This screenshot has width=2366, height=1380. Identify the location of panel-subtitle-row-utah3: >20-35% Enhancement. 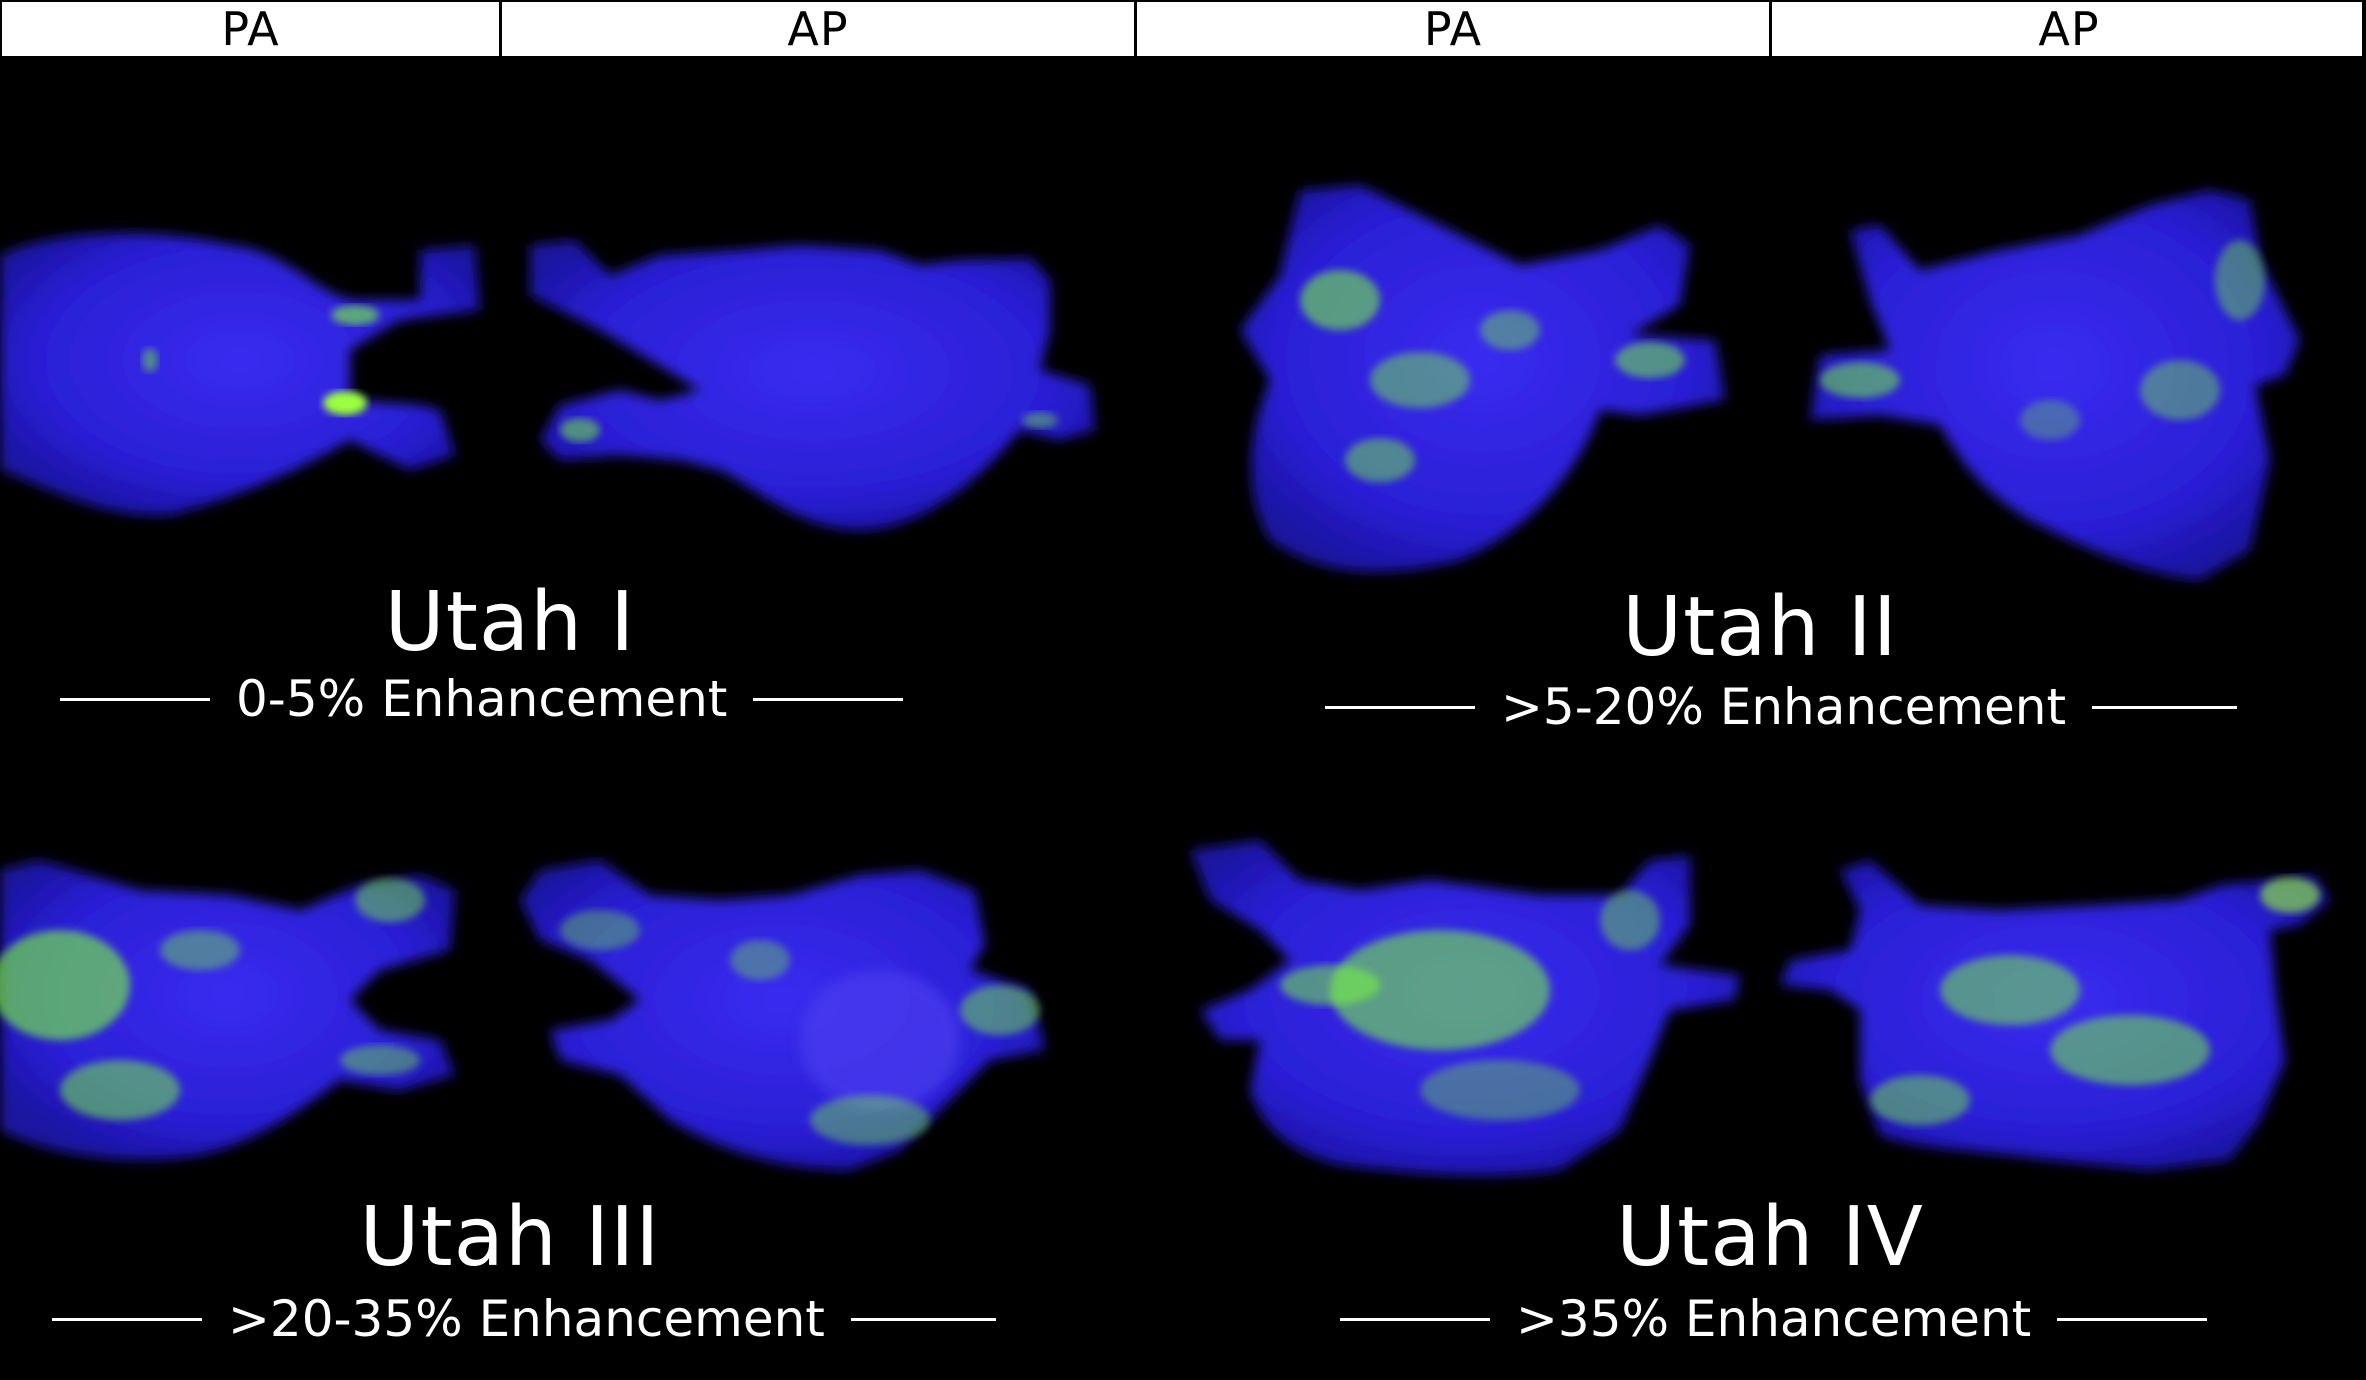
(524, 1319).